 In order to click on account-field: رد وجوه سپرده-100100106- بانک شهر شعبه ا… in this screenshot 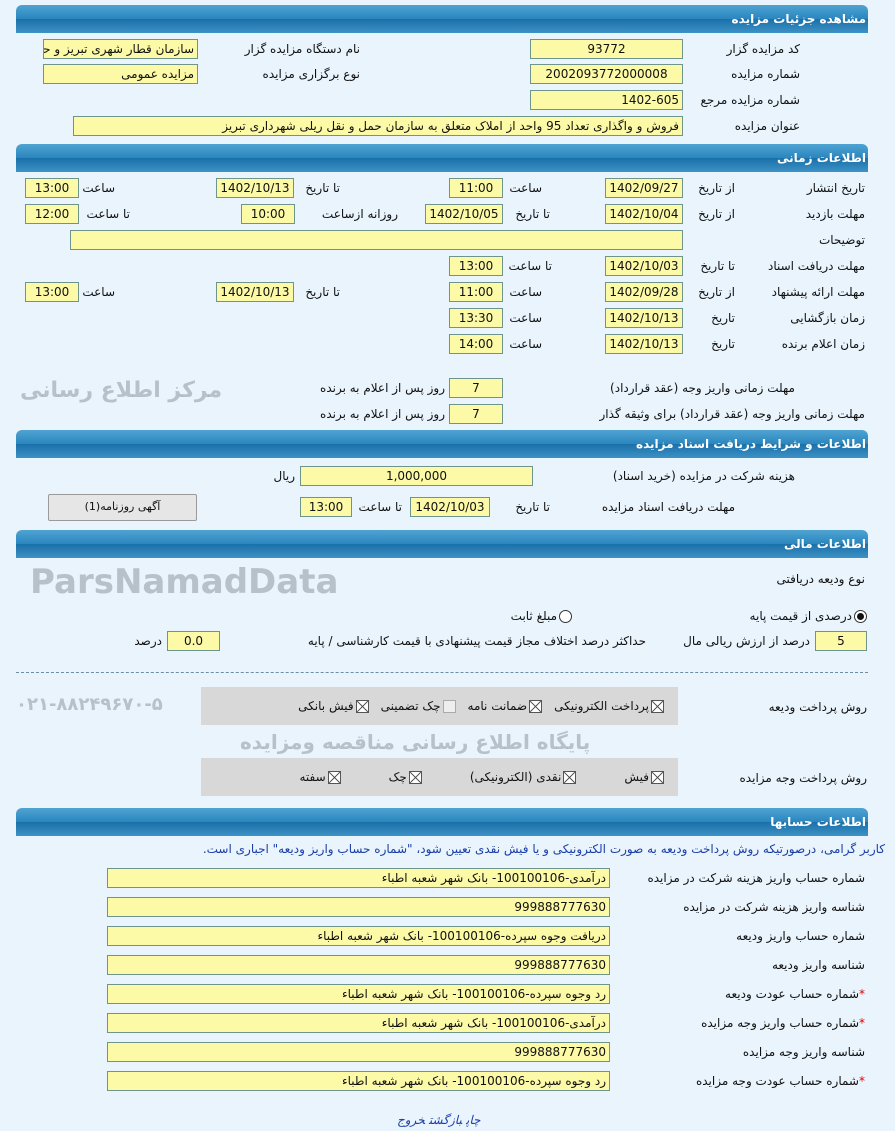, I will do `click(358, 994)`.